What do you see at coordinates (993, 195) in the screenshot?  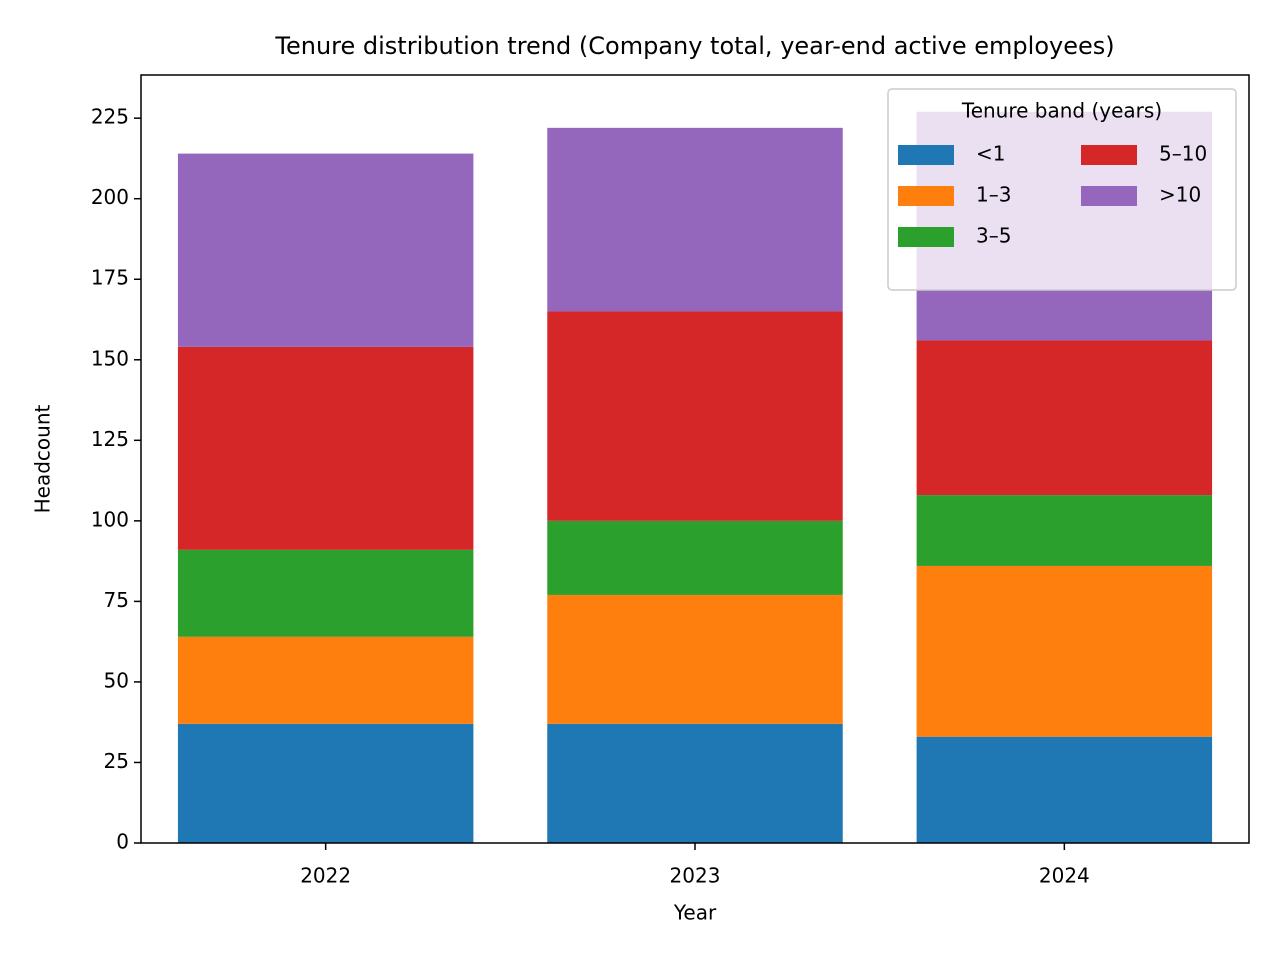 I see `legend-label: 1–3` at bounding box center [993, 195].